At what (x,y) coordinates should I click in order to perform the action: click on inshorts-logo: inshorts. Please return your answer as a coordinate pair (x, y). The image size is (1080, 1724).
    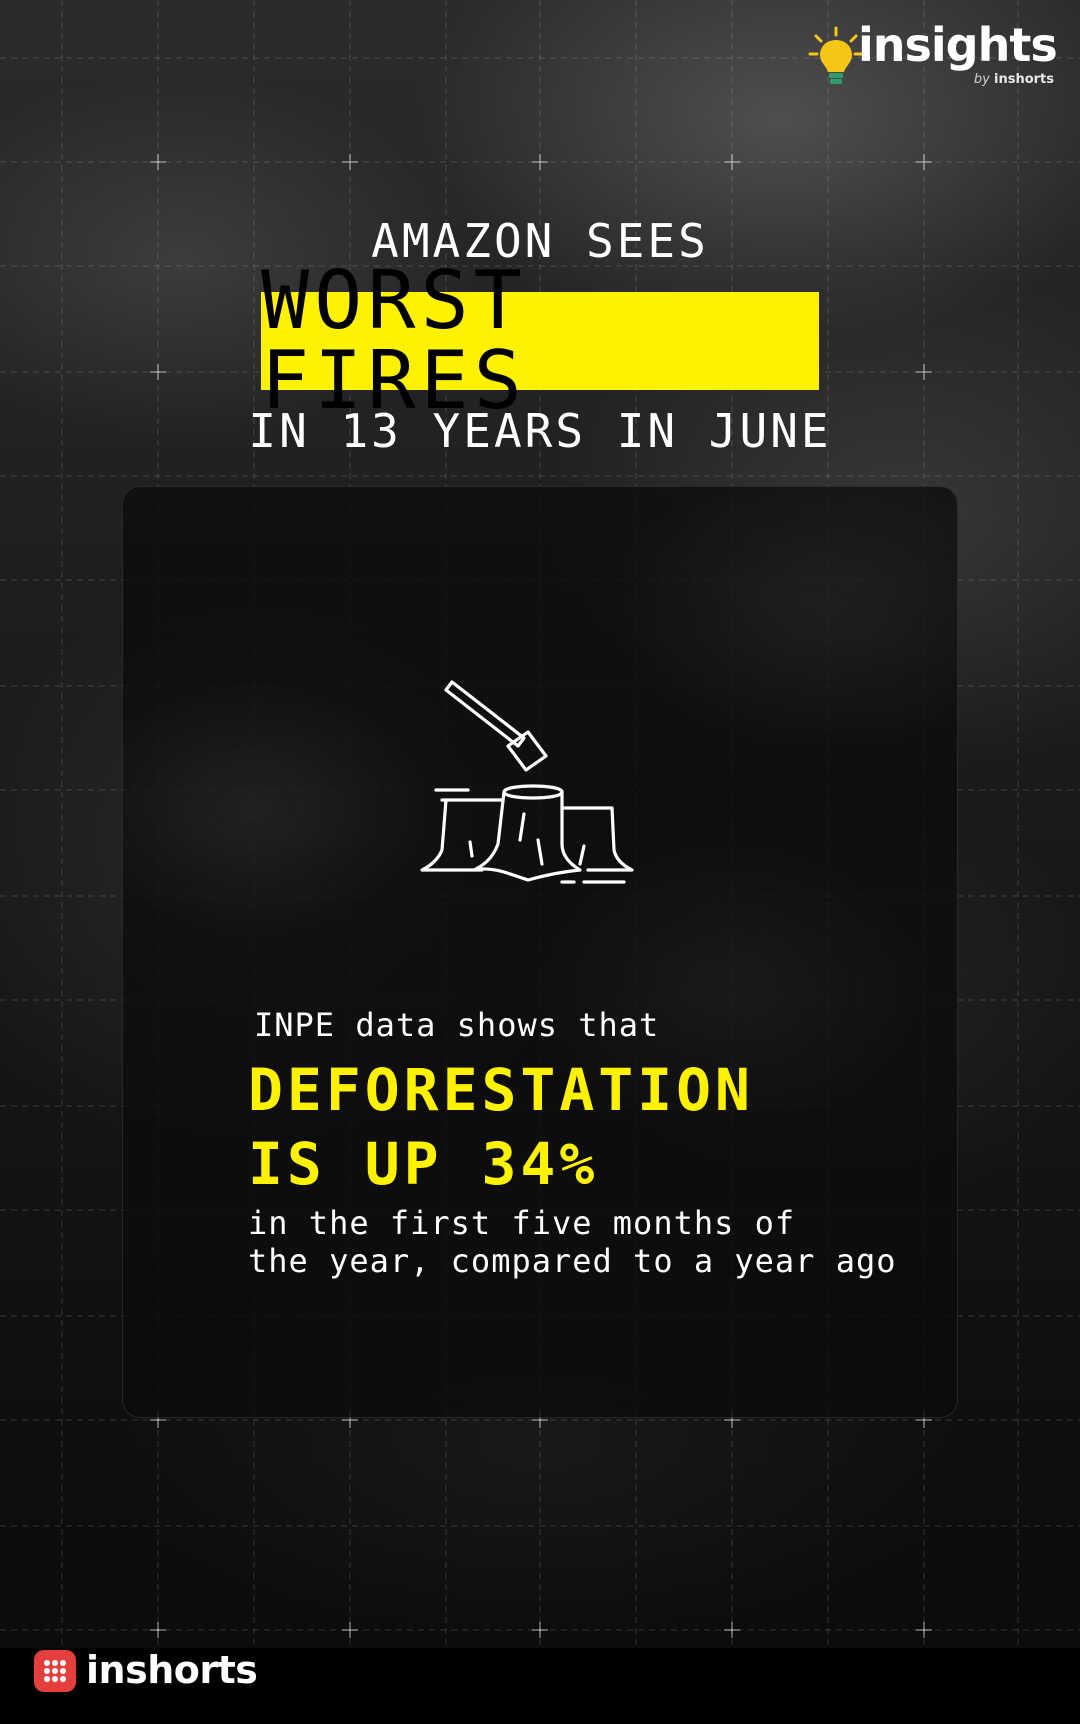
    Looking at the image, I should click on (149, 1672).